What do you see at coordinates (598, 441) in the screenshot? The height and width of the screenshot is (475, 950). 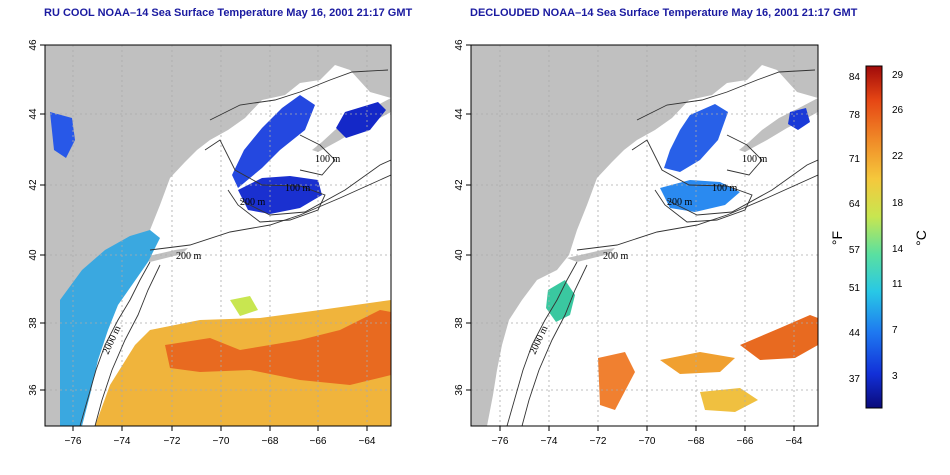 I see `right-x-tick-72: −72` at bounding box center [598, 441].